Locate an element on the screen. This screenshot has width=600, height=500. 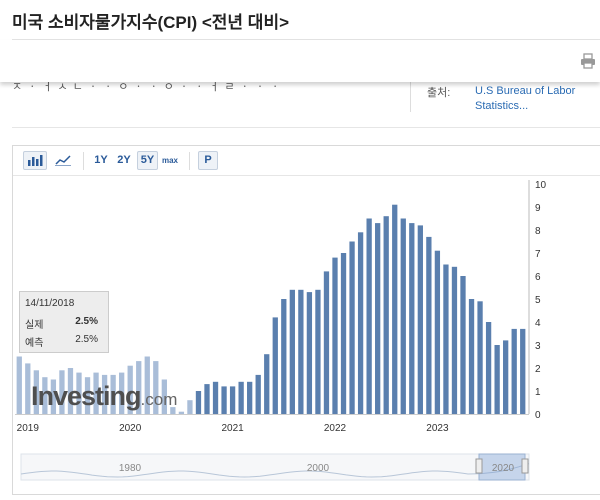
tooltip-forecast-value: 2.5% is located at coordinates (86, 339).